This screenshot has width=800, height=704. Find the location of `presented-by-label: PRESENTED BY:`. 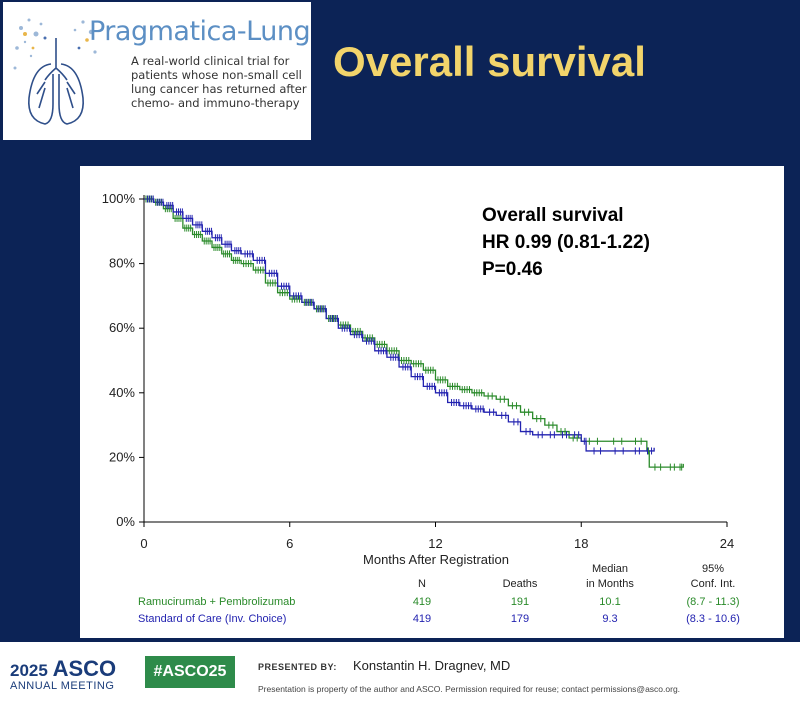

presented-by-label: PRESENTED BY: is located at coordinates (297, 667).